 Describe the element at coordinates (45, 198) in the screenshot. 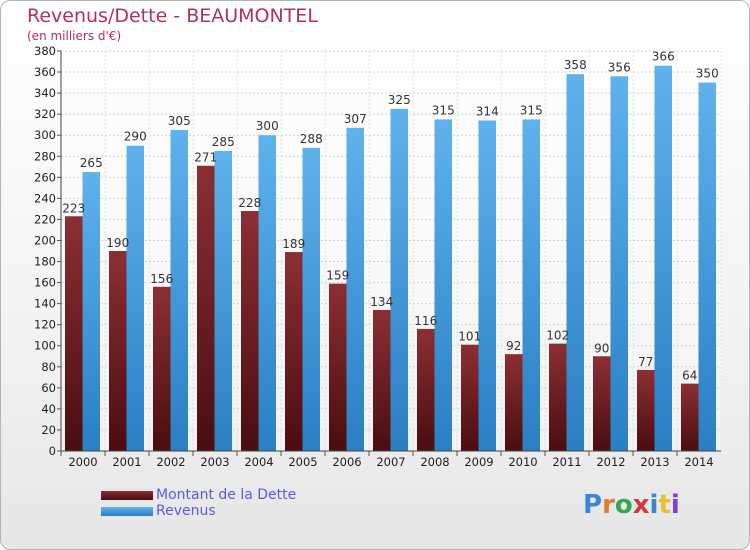

I see `y-tick-label: 240` at that location.